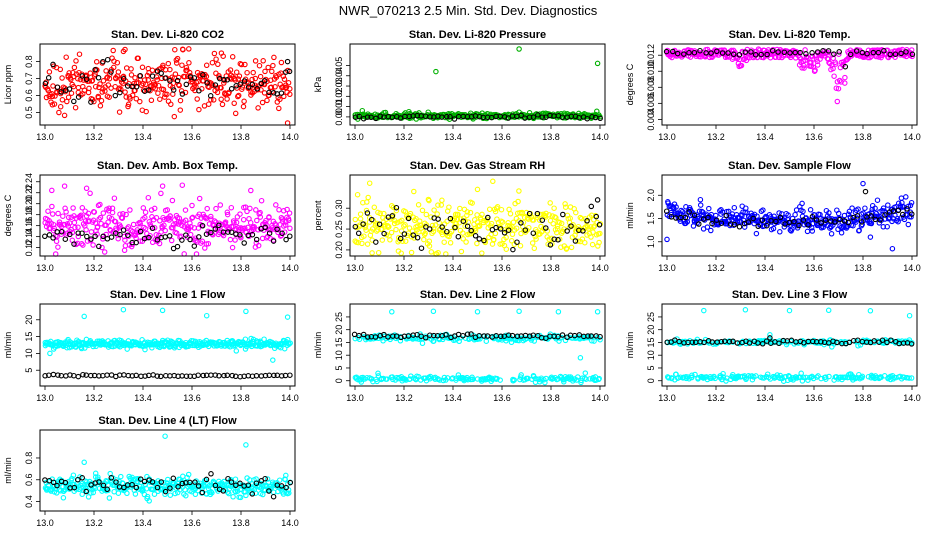  What do you see at coordinates (630, 215) in the screenshot?
I see `y-axis-label: ml/min` at bounding box center [630, 215].